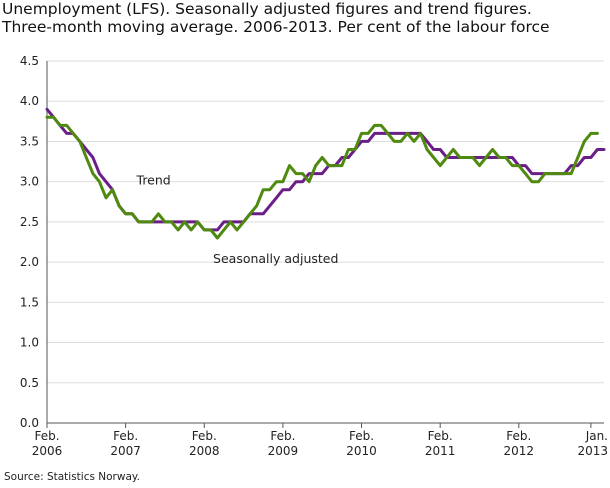  Describe the element at coordinates (204, 451) in the screenshot. I see `x-tick-label-year: 2008` at that location.